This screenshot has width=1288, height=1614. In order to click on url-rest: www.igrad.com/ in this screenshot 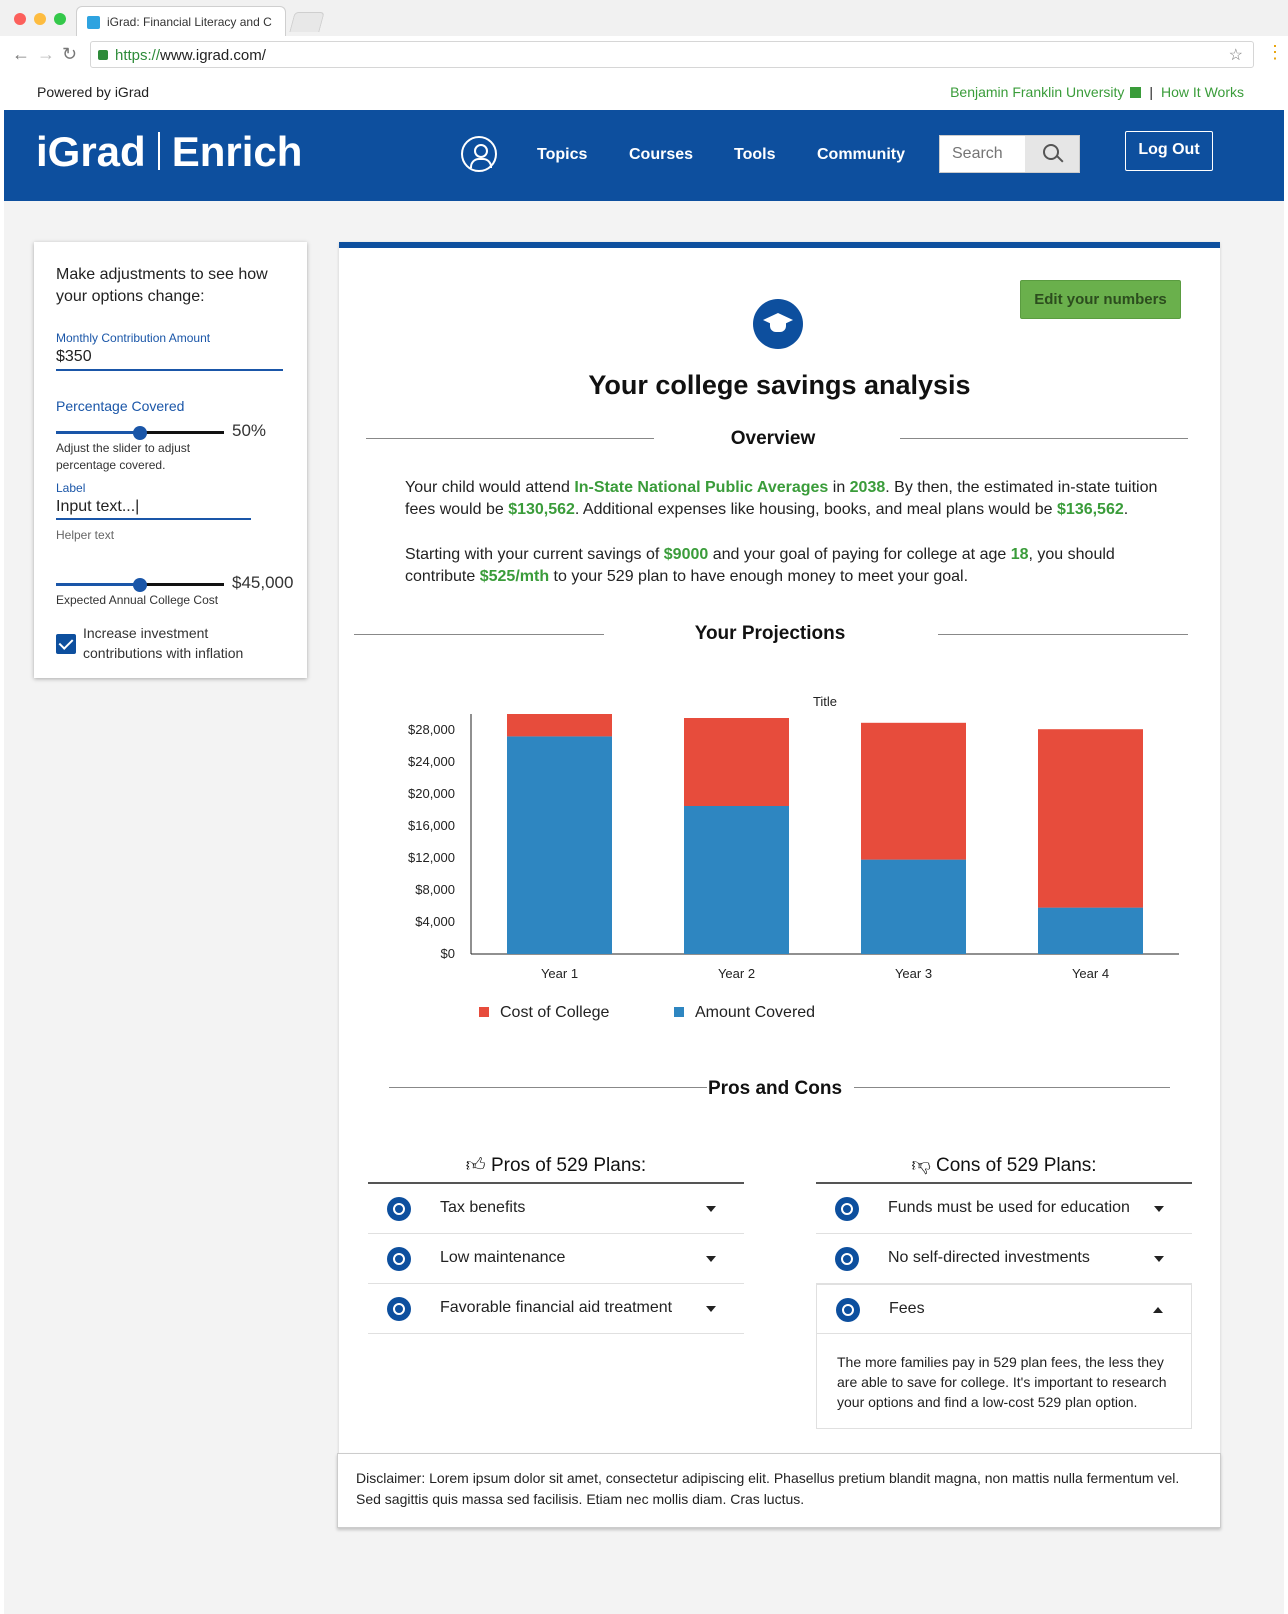, I will do `click(213, 55)`.